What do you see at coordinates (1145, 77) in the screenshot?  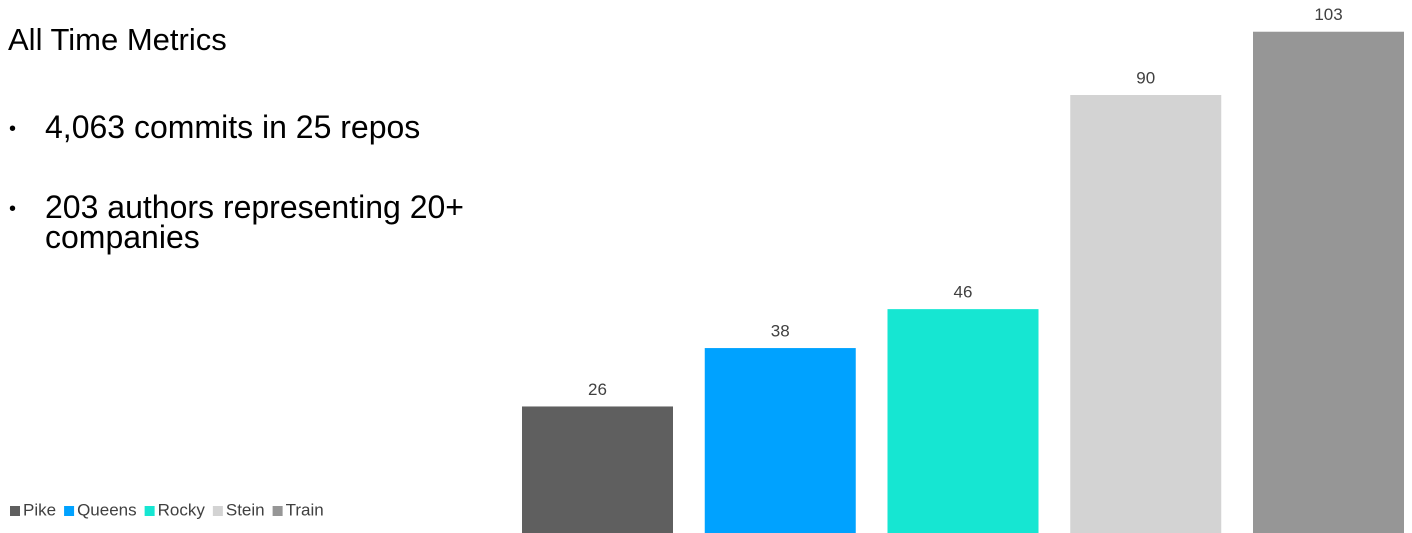 I see `value-label: 90` at bounding box center [1145, 77].